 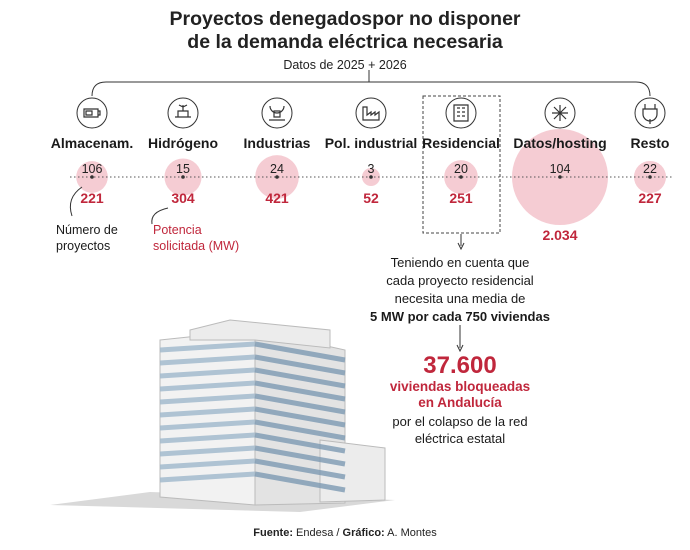 I want to click on project-count-label: 22, so click(x=650, y=169).